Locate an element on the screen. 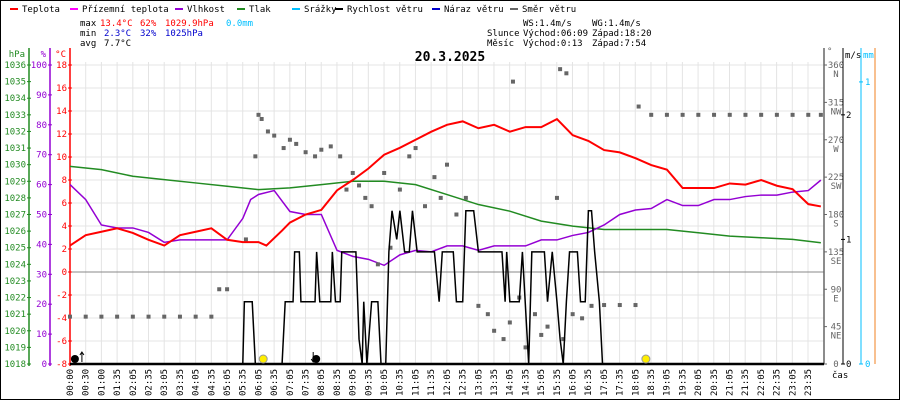 This screenshot has width=900, height=400. dir-tick-direction: SW is located at coordinates (836, 187).